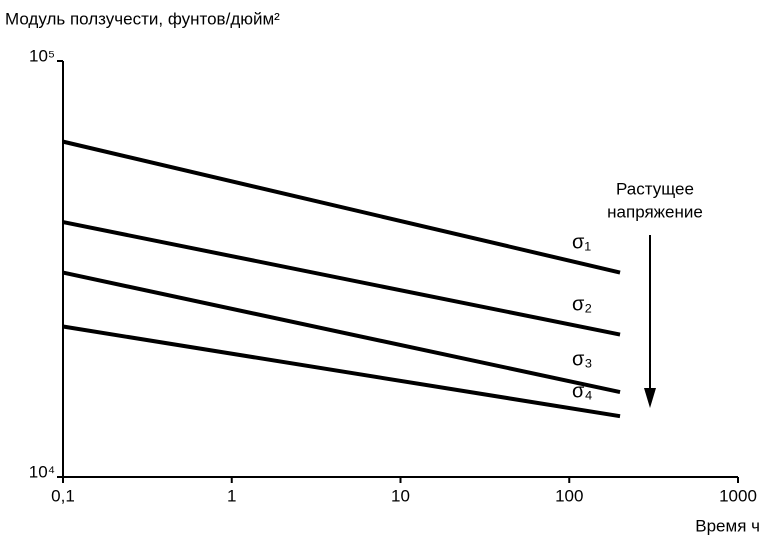  What do you see at coordinates (582, 359) in the screenshot?
I see `series-label: σ₃` at bounding box center [582, 359].